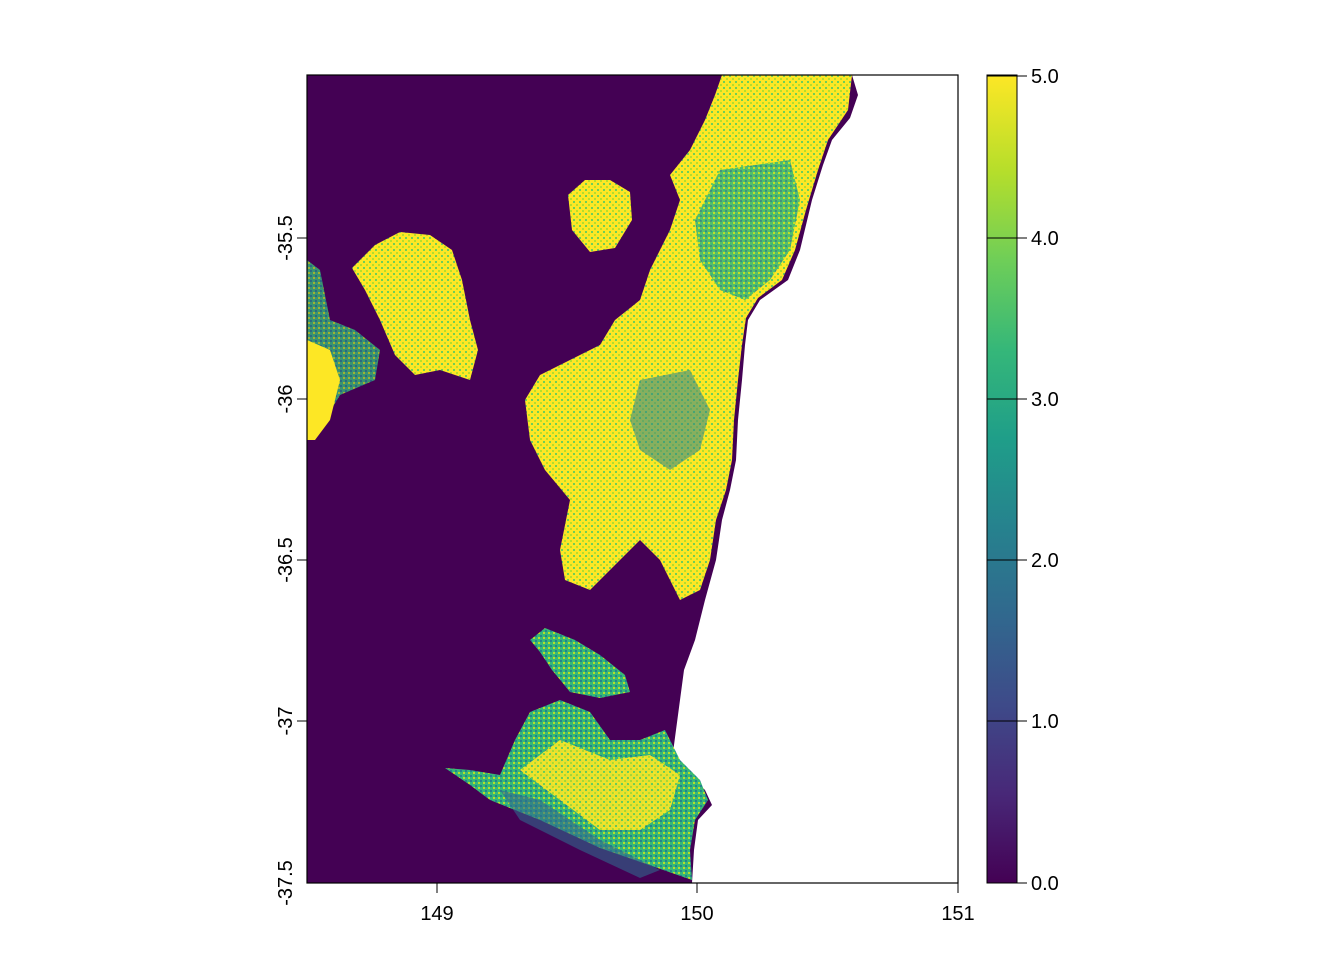 The image size is (1344, 960). What do you see at coordinates (1045, 77) in the screenshot?
I see `colorbar-tick-label: 5.0` at bounding box center [1045, 77].